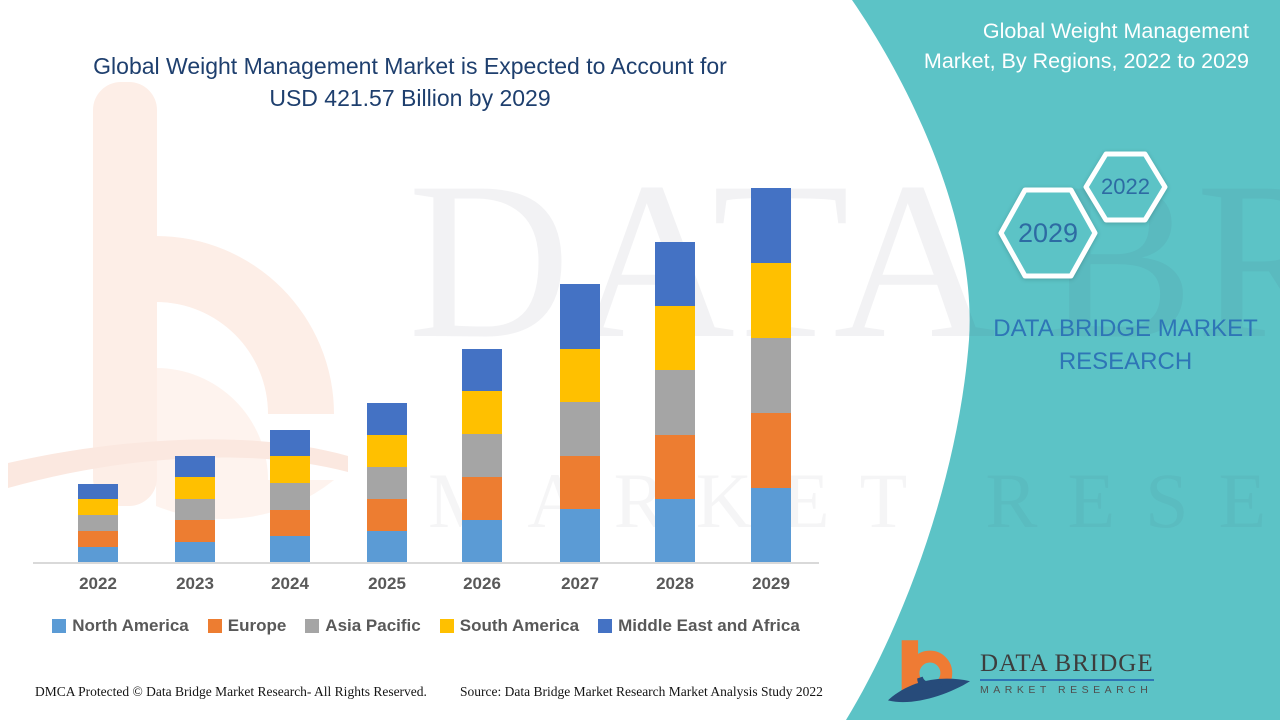  What do you see at coordinates (929, 671) in the screenshot?
I see `data-bridge-logo-icon` at bounding box center [929, 671].